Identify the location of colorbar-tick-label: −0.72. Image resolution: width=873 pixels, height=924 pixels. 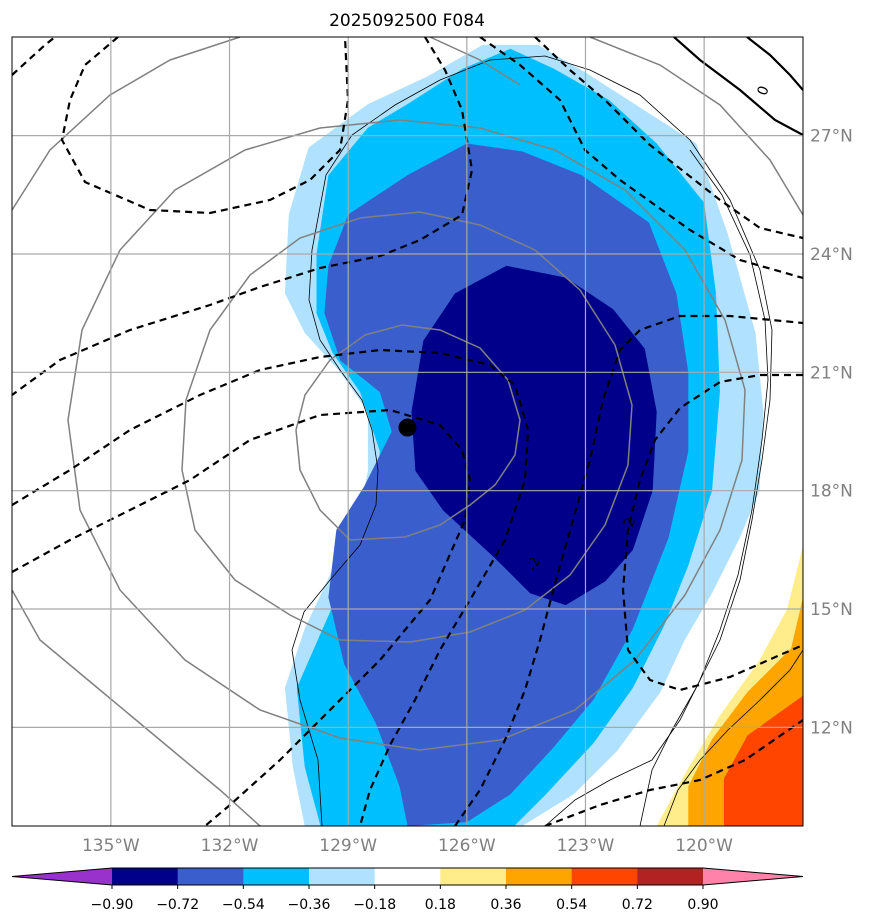
(177, 905).